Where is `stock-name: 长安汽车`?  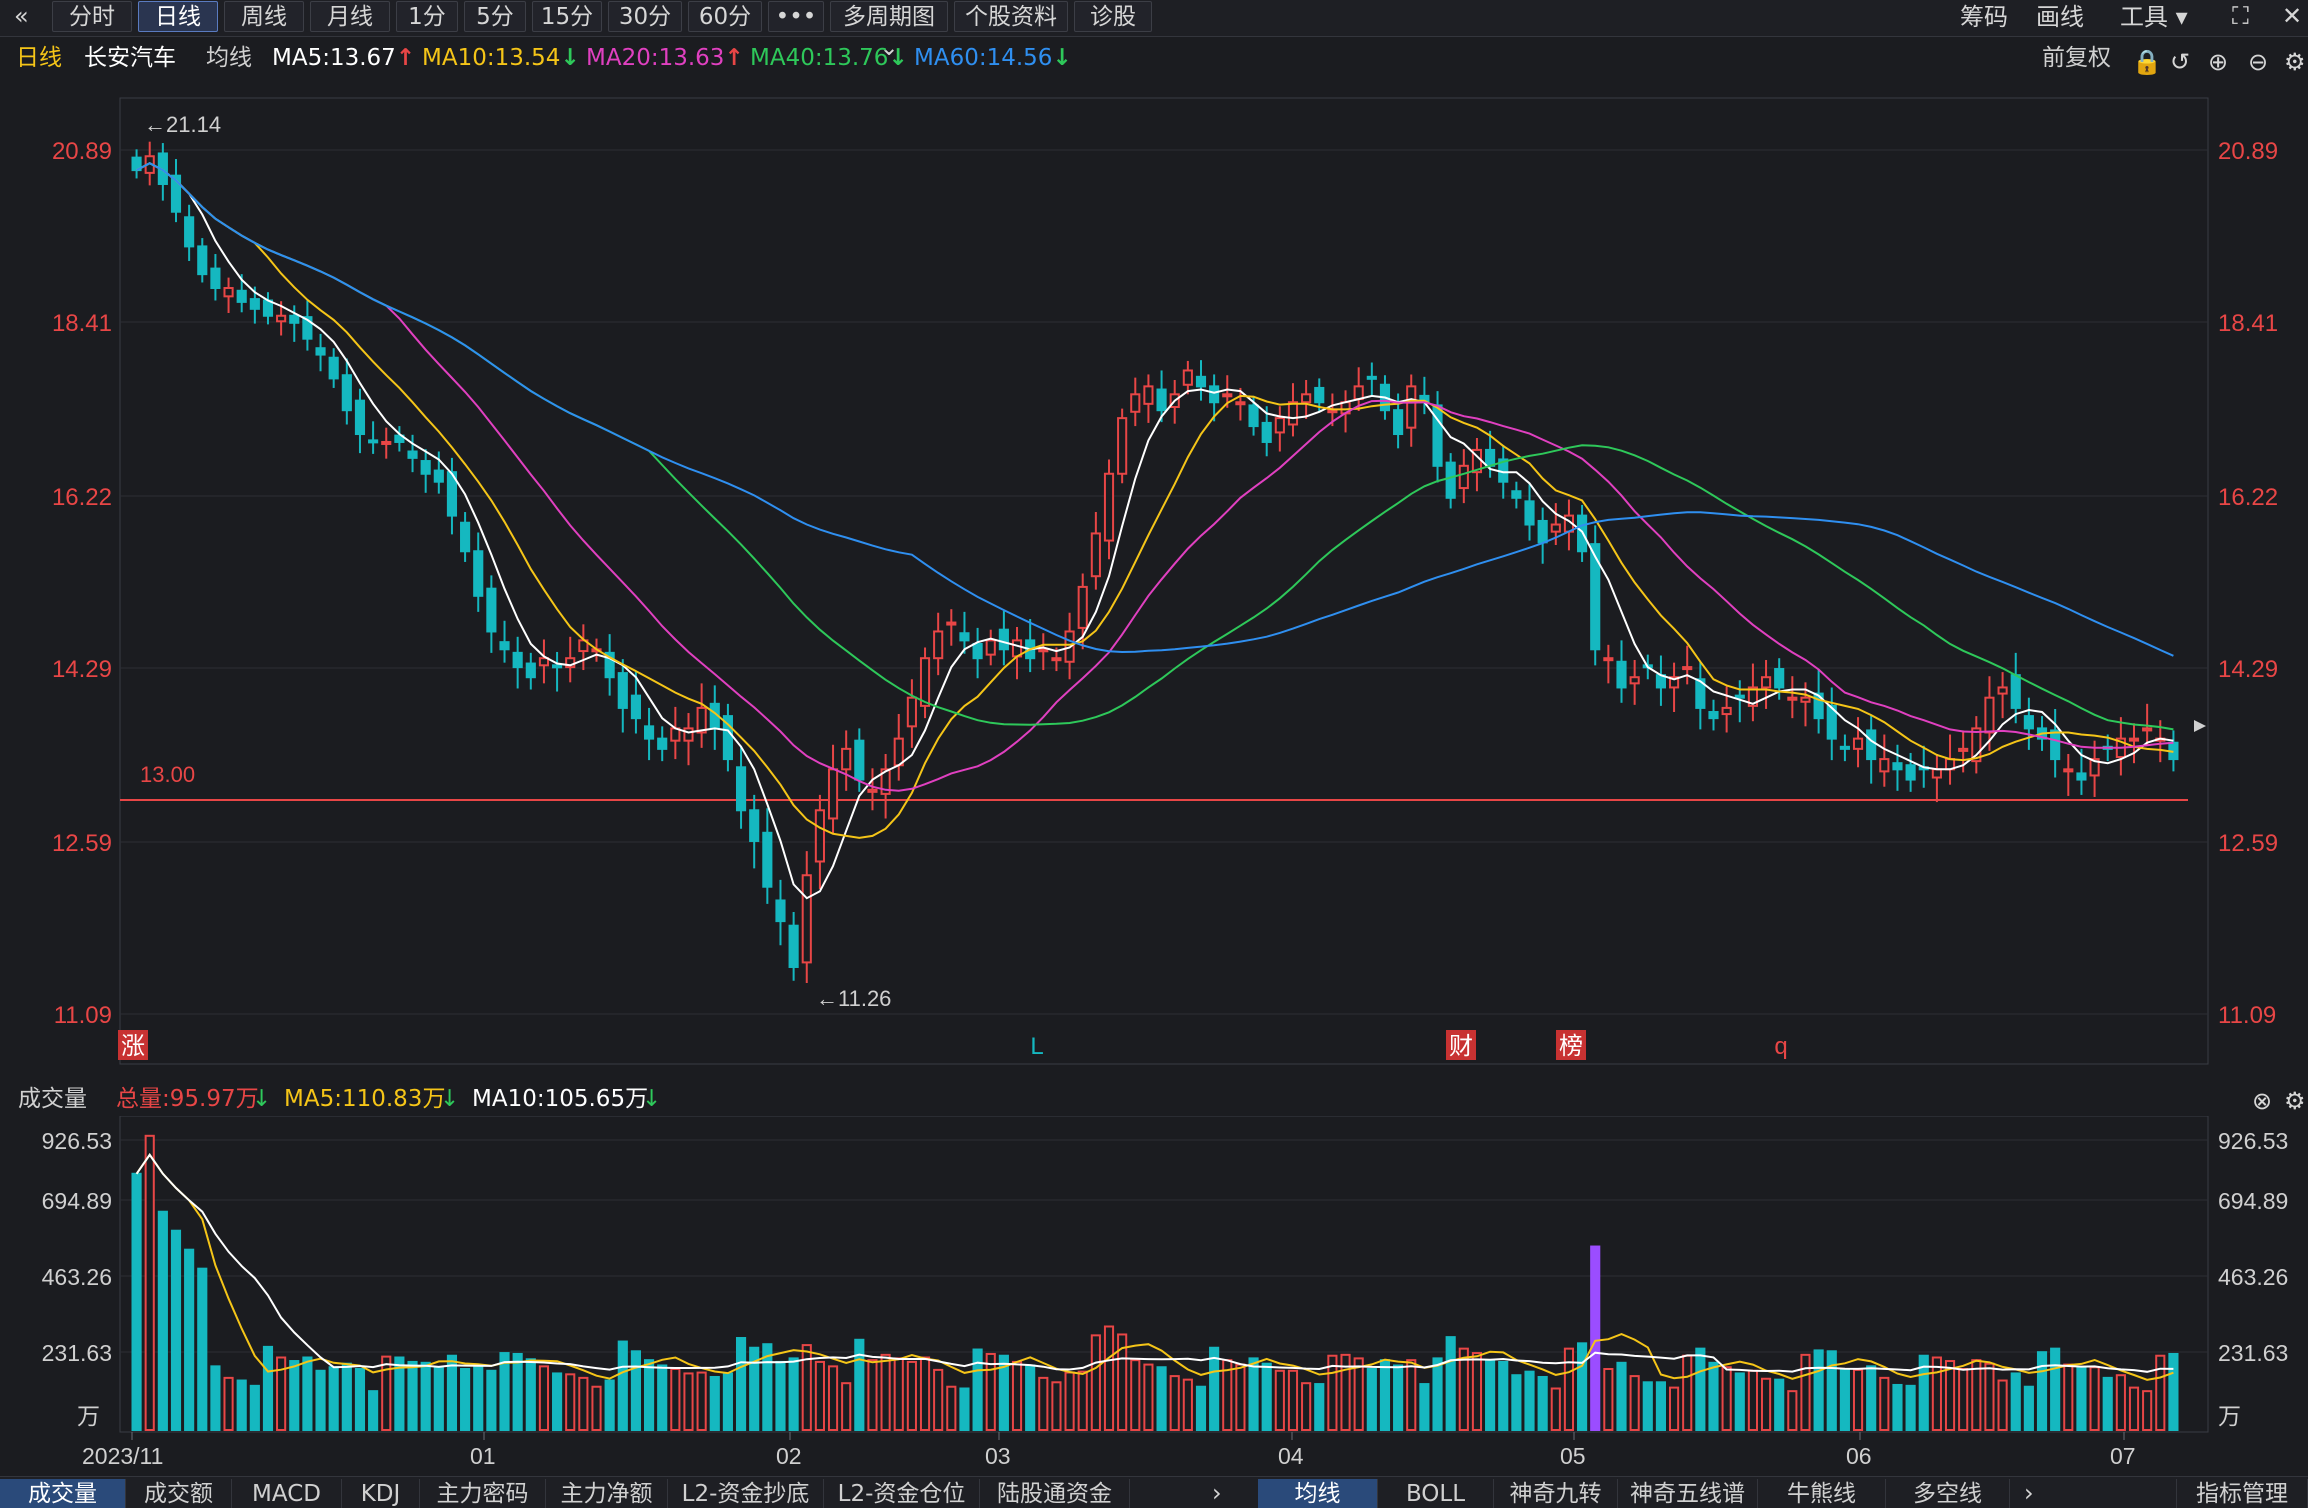
stock-name: 长安汽车 is located at coordinates (130, 58).